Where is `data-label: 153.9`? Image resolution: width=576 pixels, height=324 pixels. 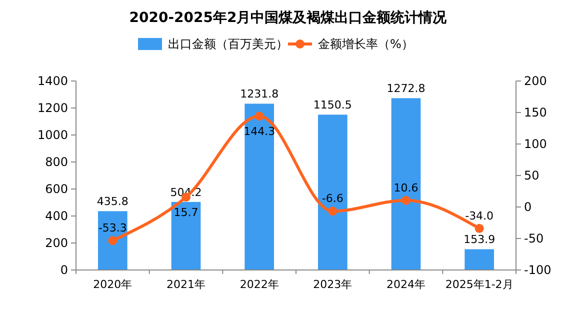 data-label: 153.9 is located at coordinates (480, 239).